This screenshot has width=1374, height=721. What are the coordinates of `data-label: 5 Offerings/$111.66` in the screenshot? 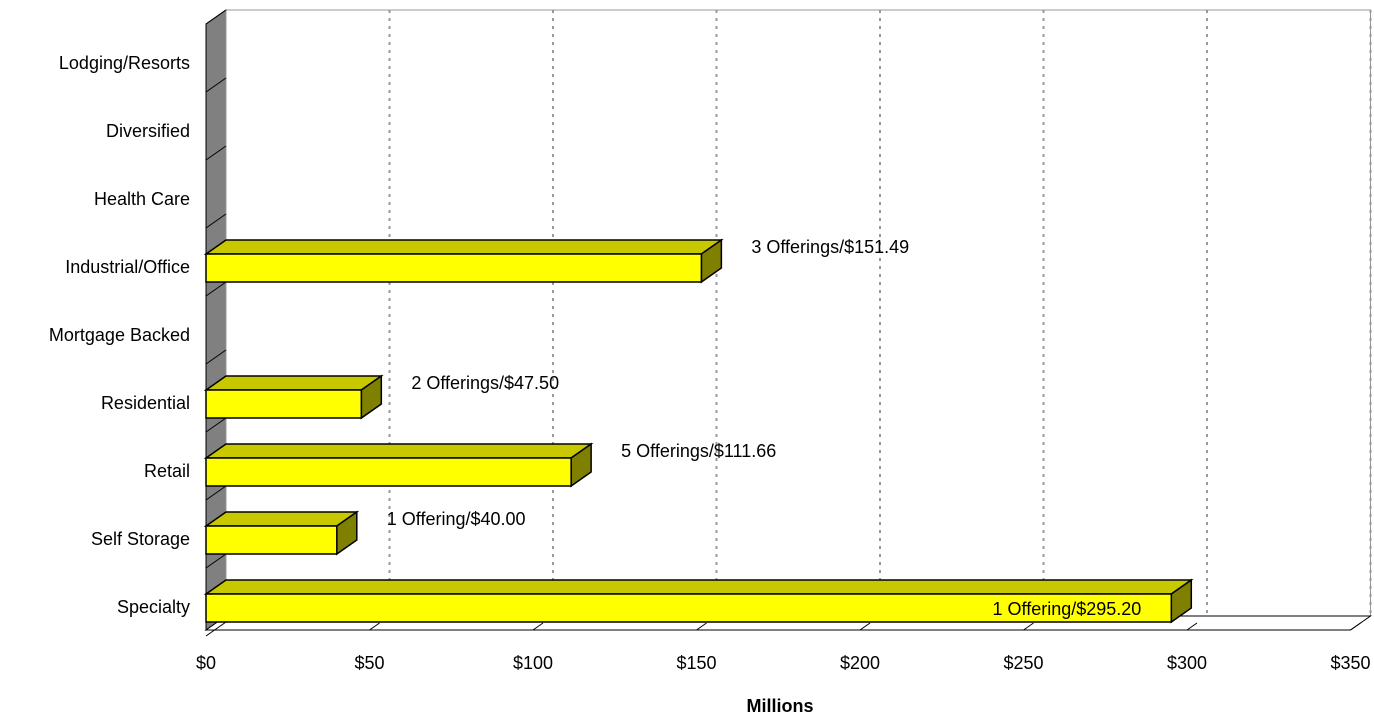 It's located at (698, 451).